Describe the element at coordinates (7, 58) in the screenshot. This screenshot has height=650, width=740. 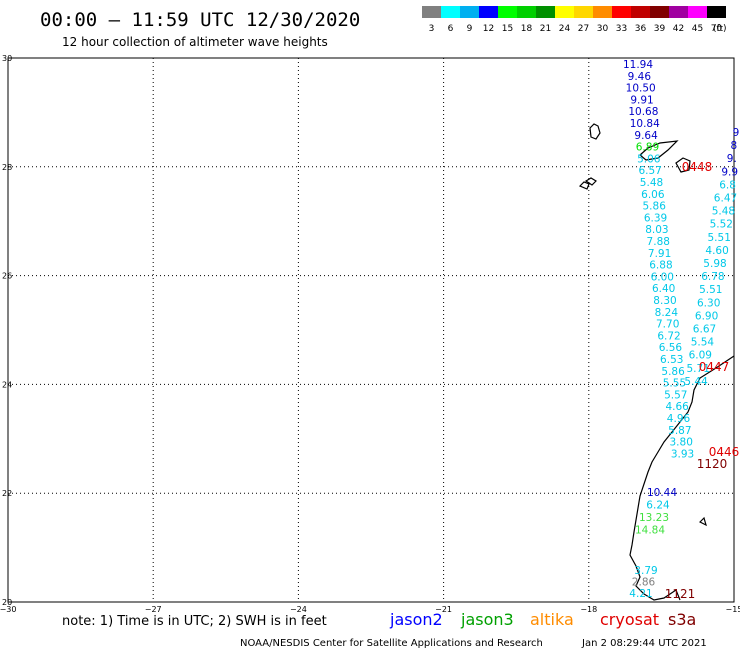
I see `latitude-label: 30` at that location.